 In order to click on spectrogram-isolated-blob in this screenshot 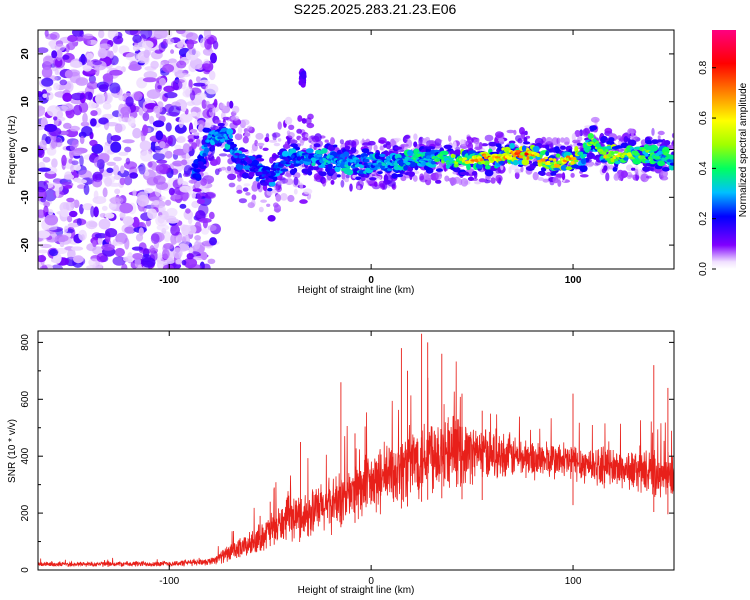, I will do `click(304, 76)`.